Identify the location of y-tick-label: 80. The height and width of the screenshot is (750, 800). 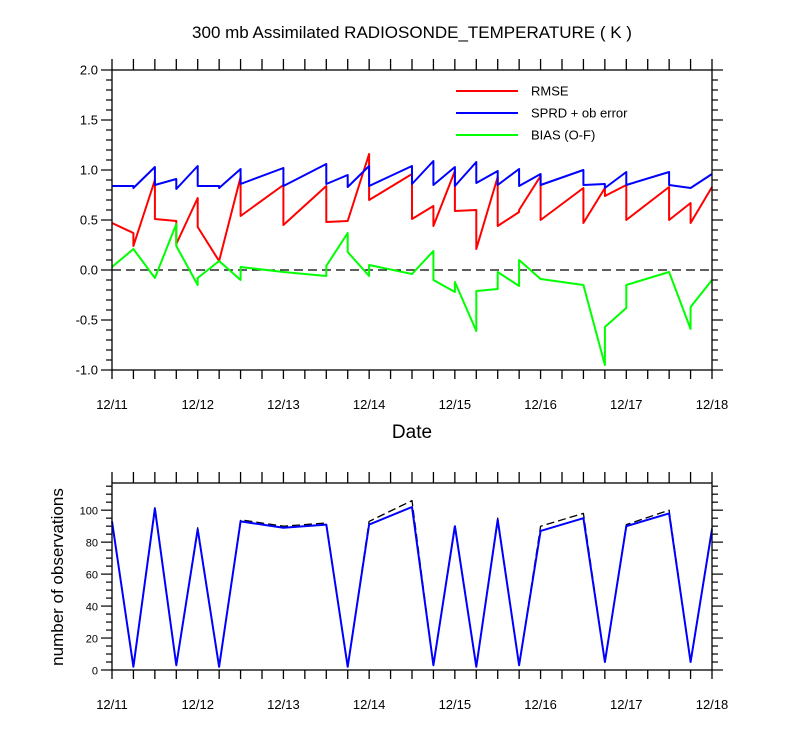
(92, 544).